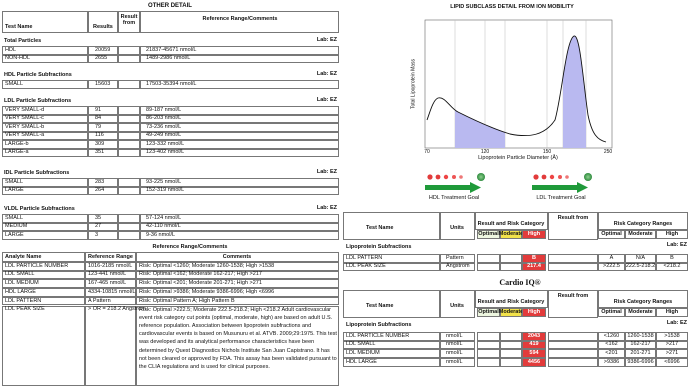  What do you see at coordinates (14, 190) in the screenshot?
I see `test-name: LARGE` at bounding box center [14, 190].